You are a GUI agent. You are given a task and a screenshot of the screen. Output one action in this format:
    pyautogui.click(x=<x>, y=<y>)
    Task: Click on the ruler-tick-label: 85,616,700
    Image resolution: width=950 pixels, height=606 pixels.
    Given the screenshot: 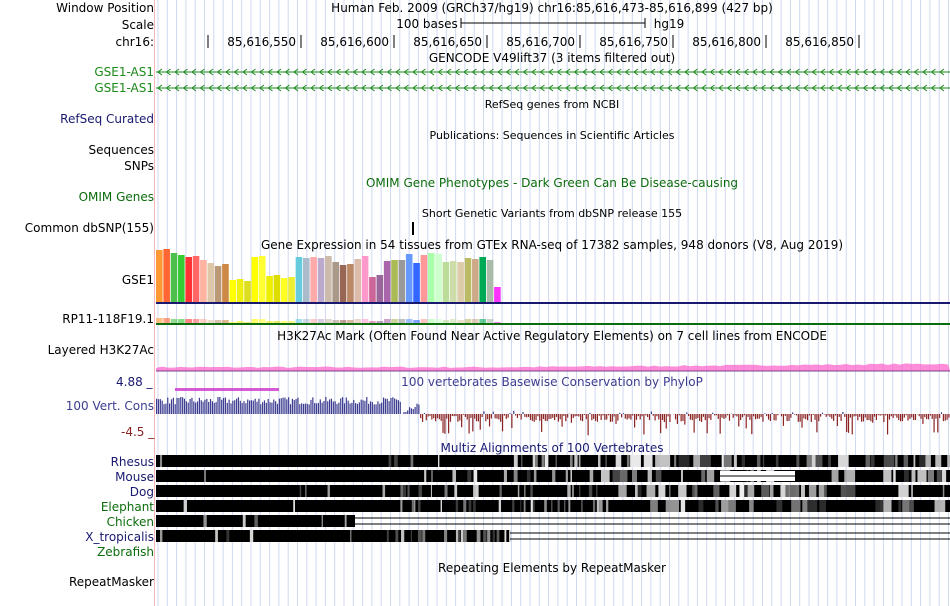 What is the action you would take?
    pyautogui.click(x=540, y=42)
    